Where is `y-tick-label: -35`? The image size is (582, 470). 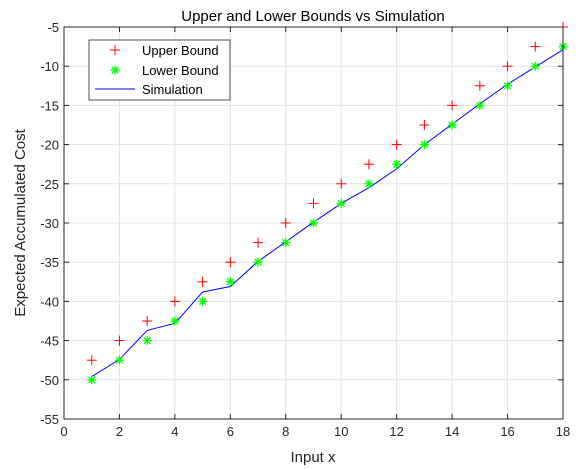
y-tick-label: -35 is located at coordinates (49, 262).